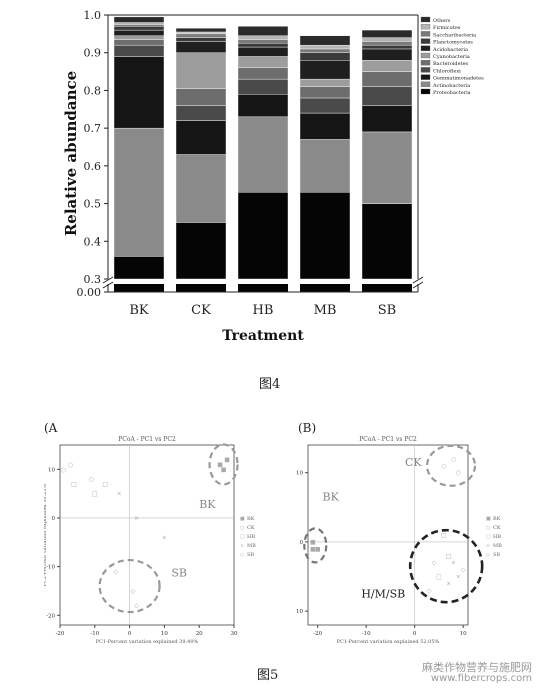 The image size is (540, 692). What do you see at coordinates (388, 535) in the screenshot?
I see `plot-frame` at bounding box center [388, 535].